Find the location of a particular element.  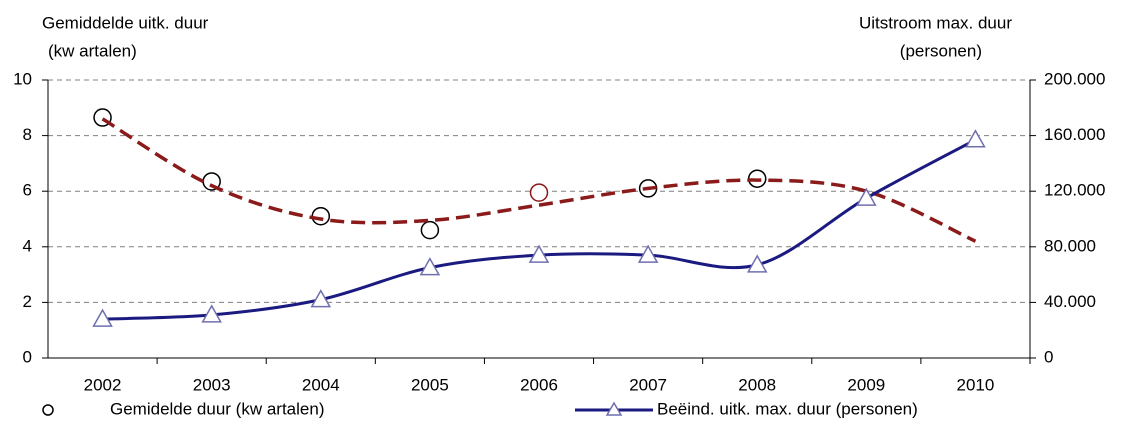

x-tick-label: 2009 is located at coordinates (866, 384).